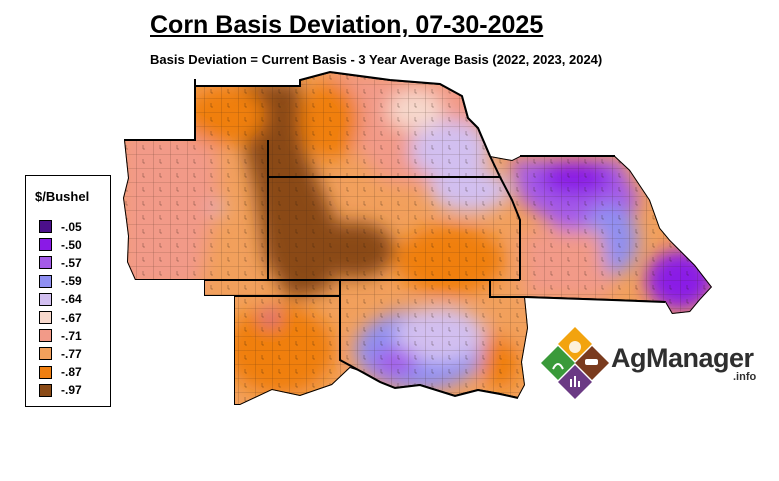 The height and width of the screenshot is (481, 779). What do you see at coordinates (71, 390) in the screenshot?
I see `legend-label: -.97` at bounding box center [71, 390].